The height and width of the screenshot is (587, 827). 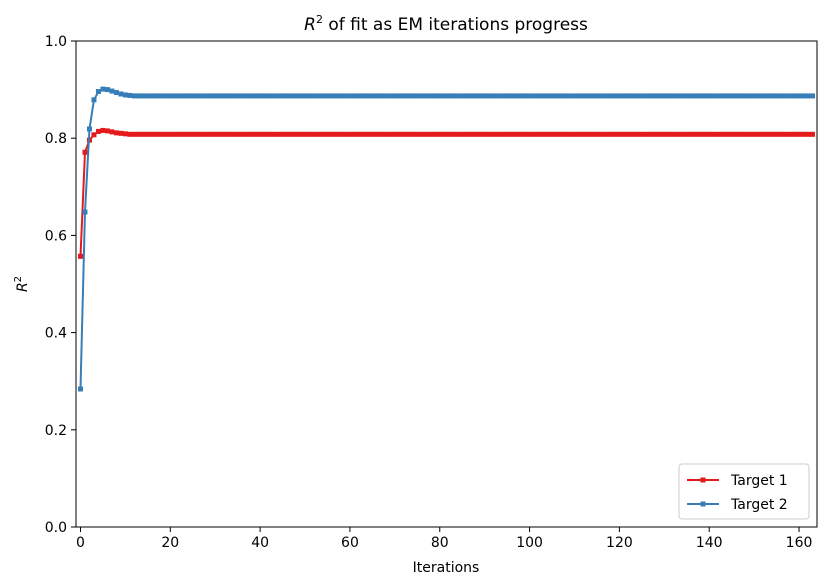 What do you see at coordinates (56, 334) in the screenshot?
I see `y-tick-label-2: 0.4` at bounding box center [56, 334].